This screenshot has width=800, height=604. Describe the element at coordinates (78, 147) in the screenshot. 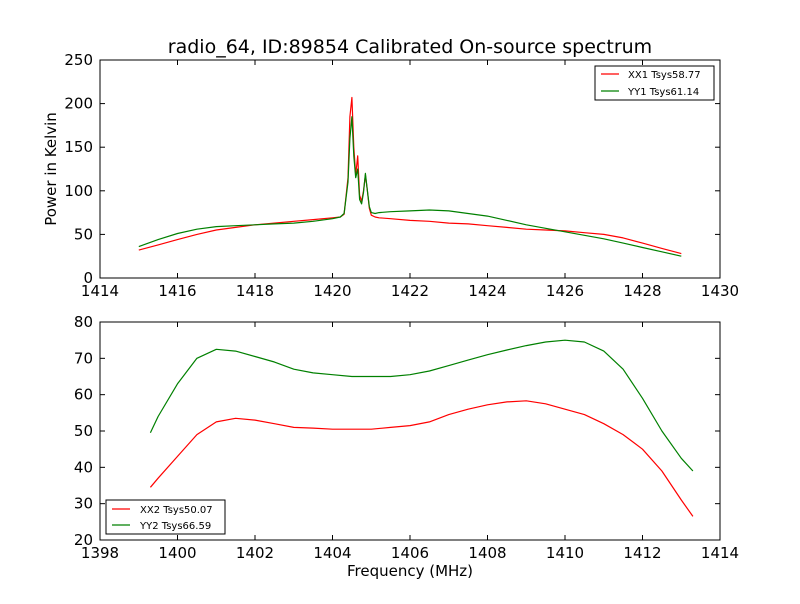

I see `y-tick-label-top: 150` at that location.